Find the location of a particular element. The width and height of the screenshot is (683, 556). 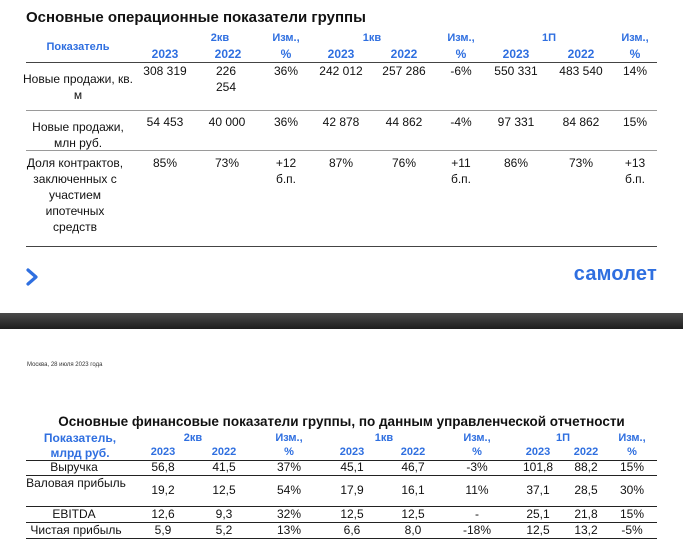

table-cell: 257 286 is located at coordinates (404, 71).